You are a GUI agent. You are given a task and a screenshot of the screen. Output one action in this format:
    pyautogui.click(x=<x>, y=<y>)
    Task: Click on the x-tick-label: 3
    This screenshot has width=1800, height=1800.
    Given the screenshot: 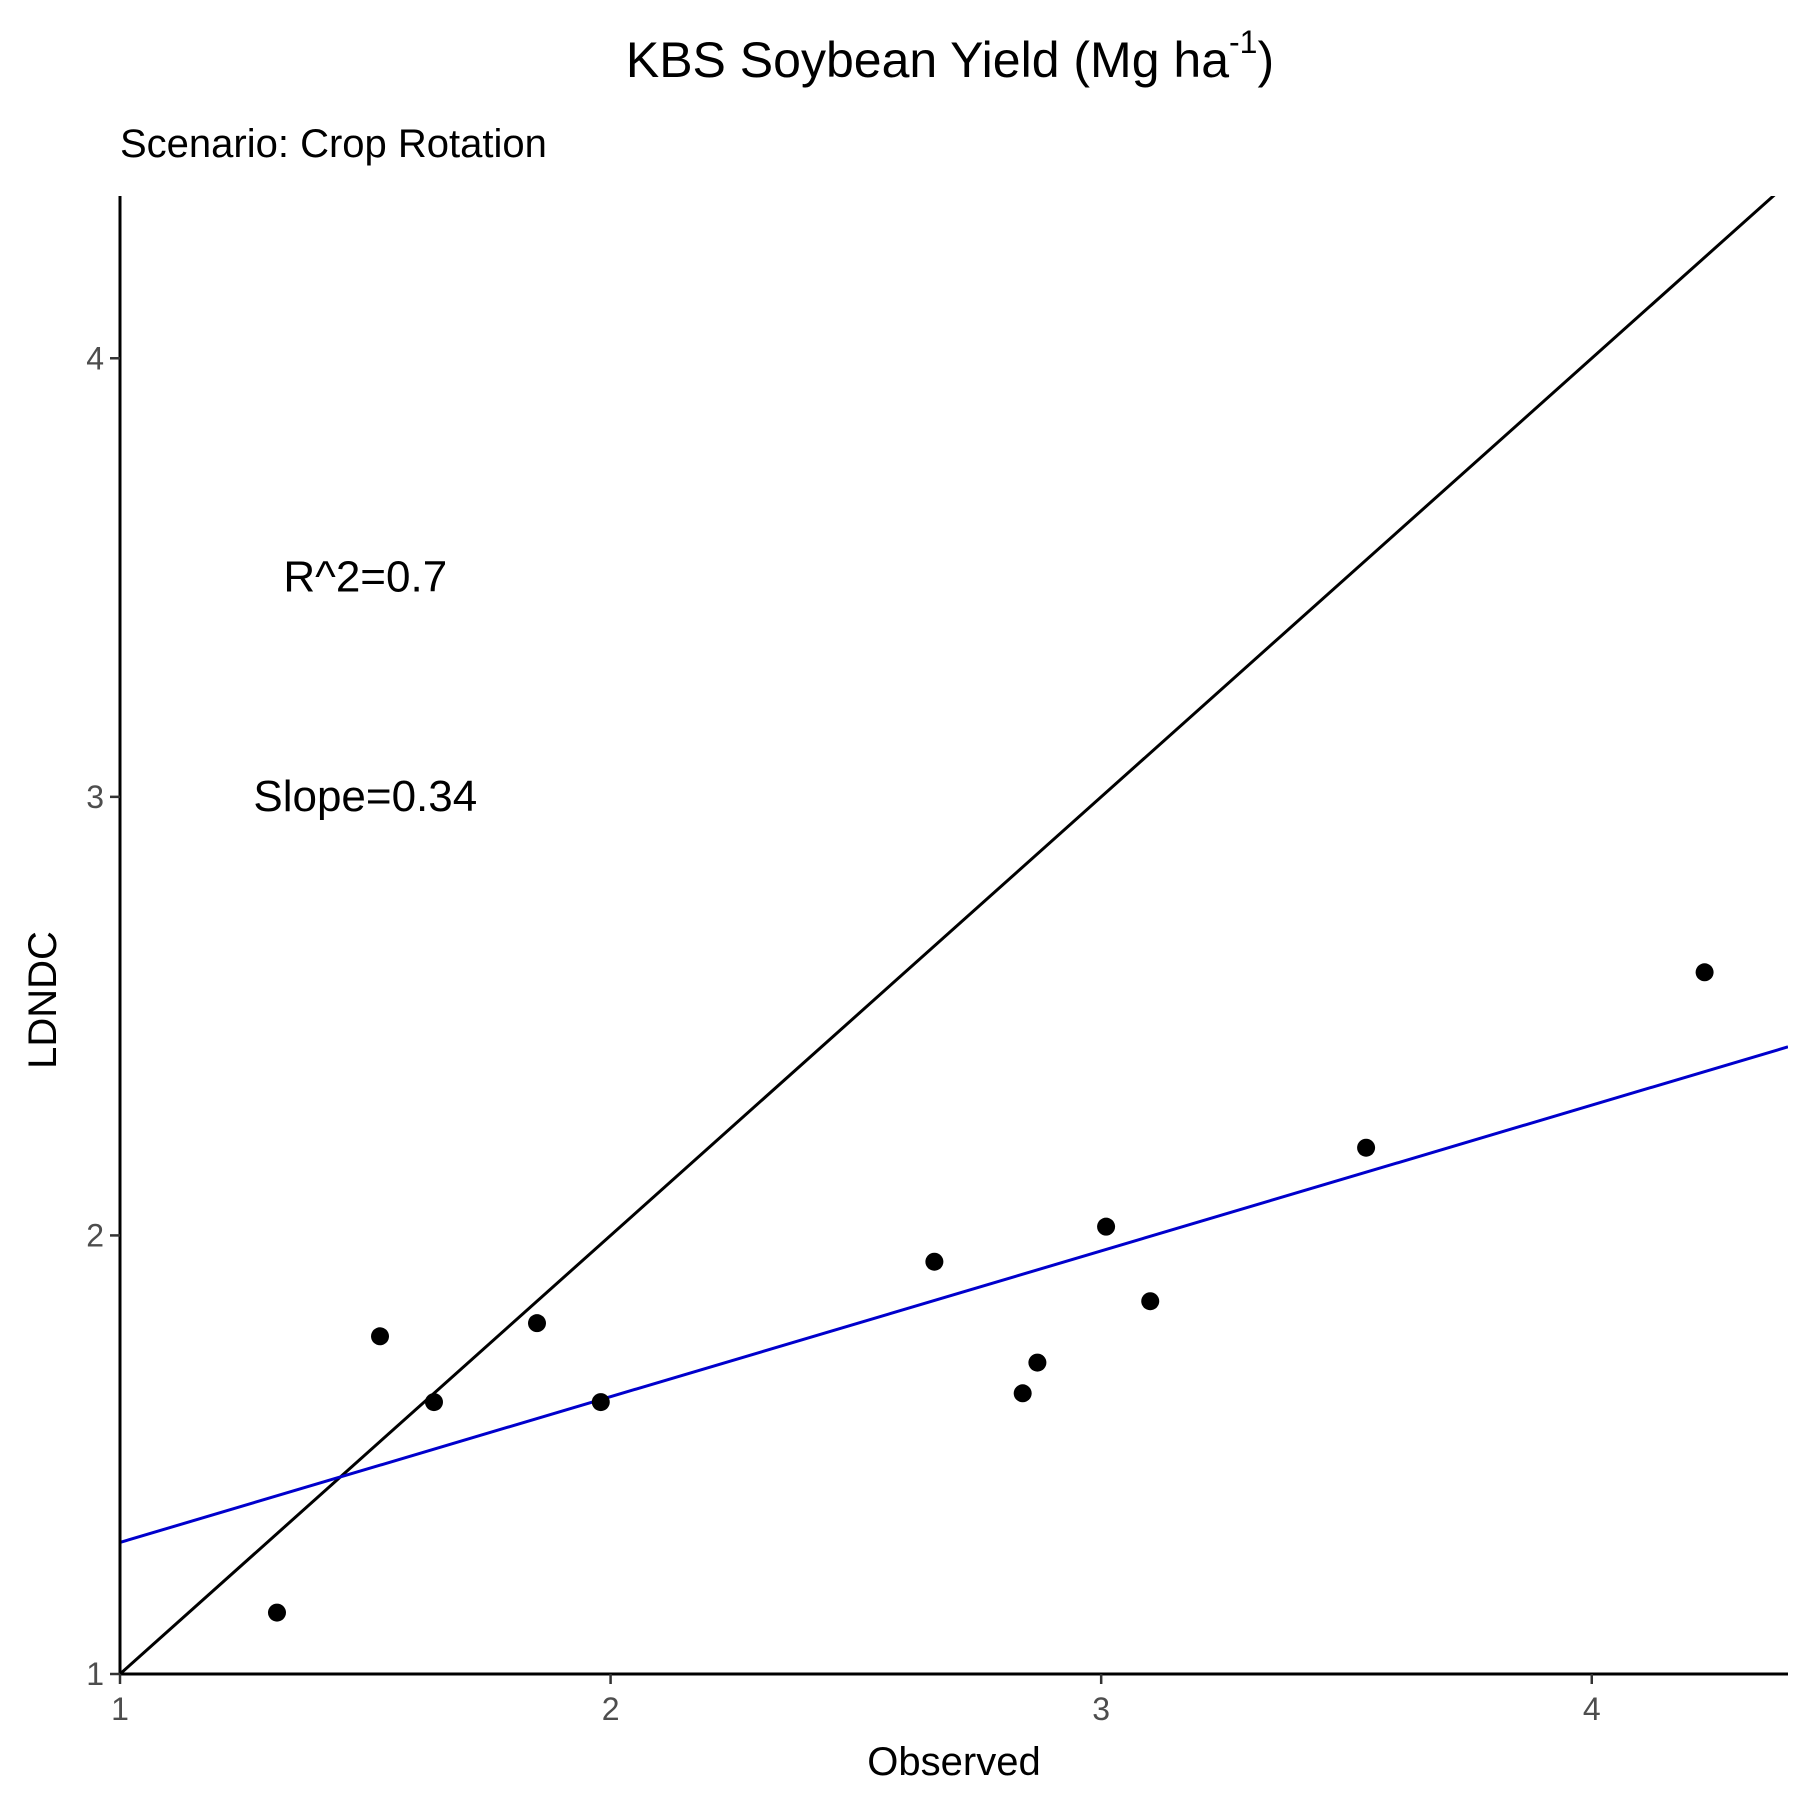 What is the action you would take?
    pyautogui.click(x=1101, y=1709)
    